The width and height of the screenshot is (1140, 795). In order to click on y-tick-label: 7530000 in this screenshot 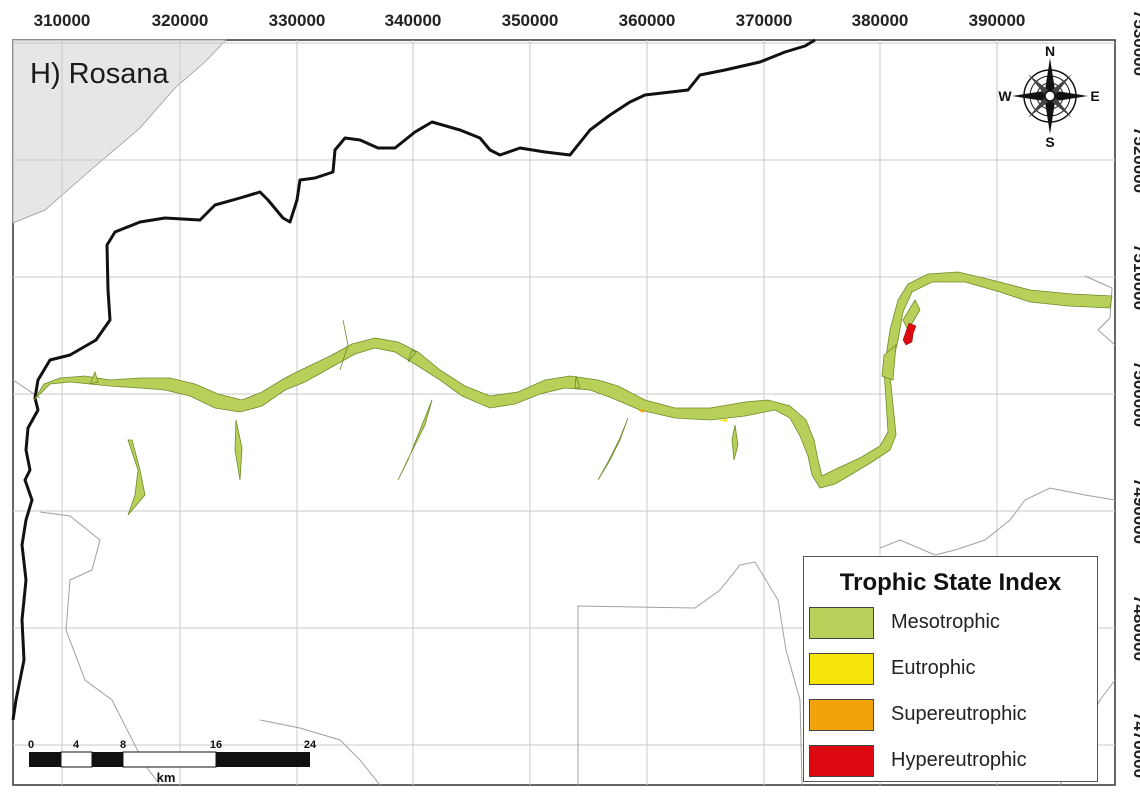, I will do `click(1135, 43)`.